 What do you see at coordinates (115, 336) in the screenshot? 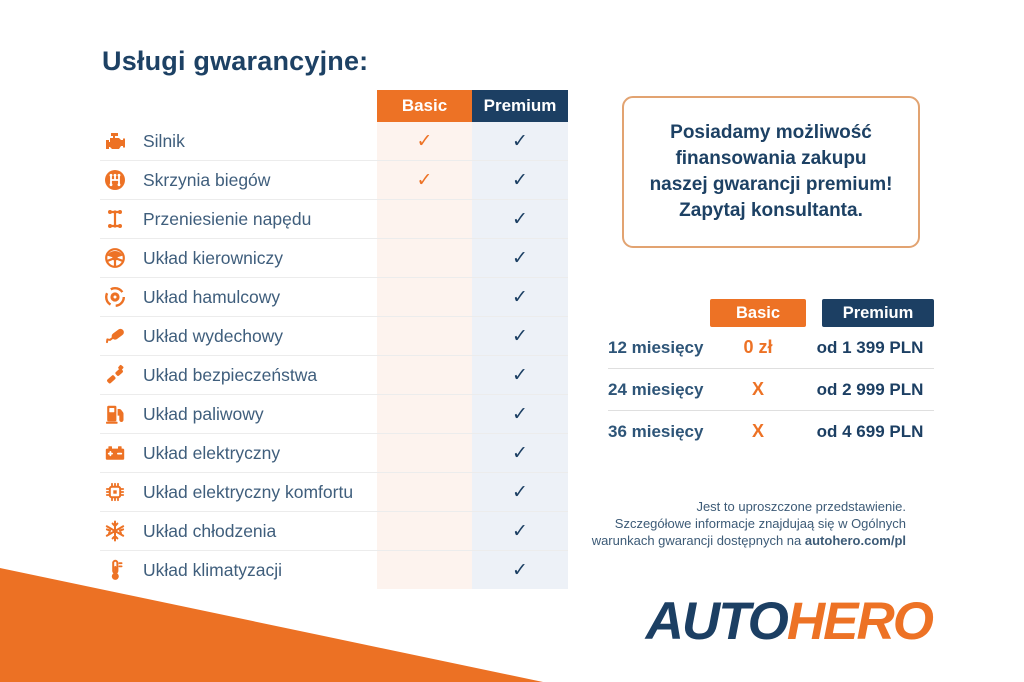
I see `exhaust-icon` at bounding box center [115, 336].